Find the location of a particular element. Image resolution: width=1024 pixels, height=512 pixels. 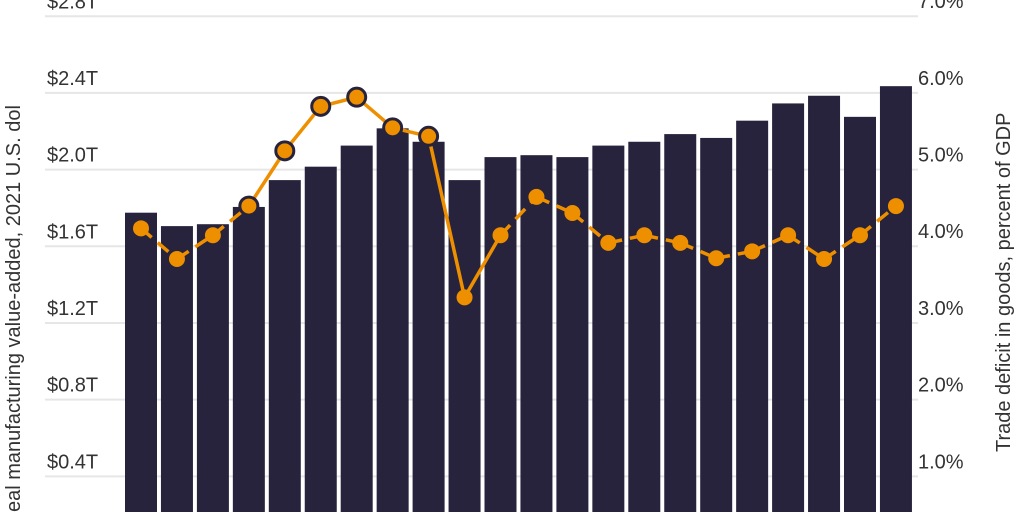

right-tick-label: 4.0% is located at coordinates (941, 232).